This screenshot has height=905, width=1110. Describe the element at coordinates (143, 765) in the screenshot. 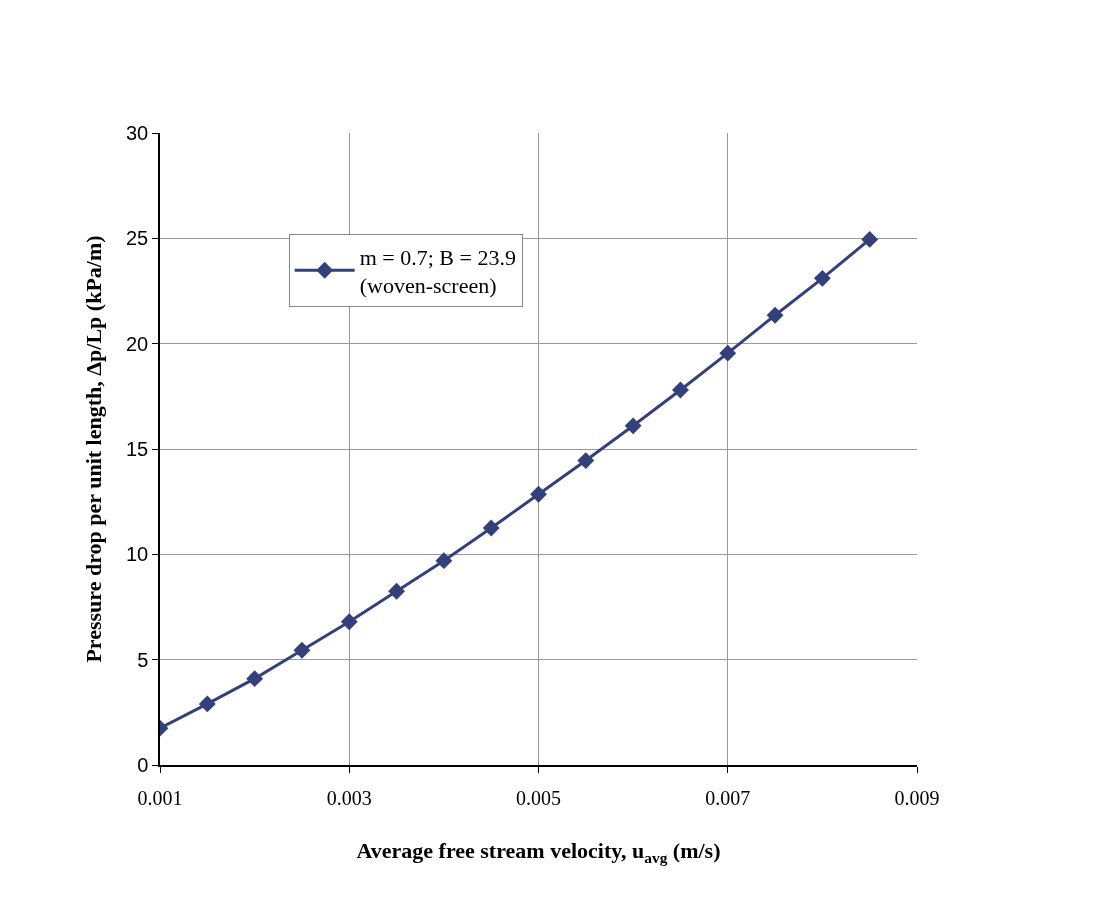

I see `y-tick-label: 0` at that location.